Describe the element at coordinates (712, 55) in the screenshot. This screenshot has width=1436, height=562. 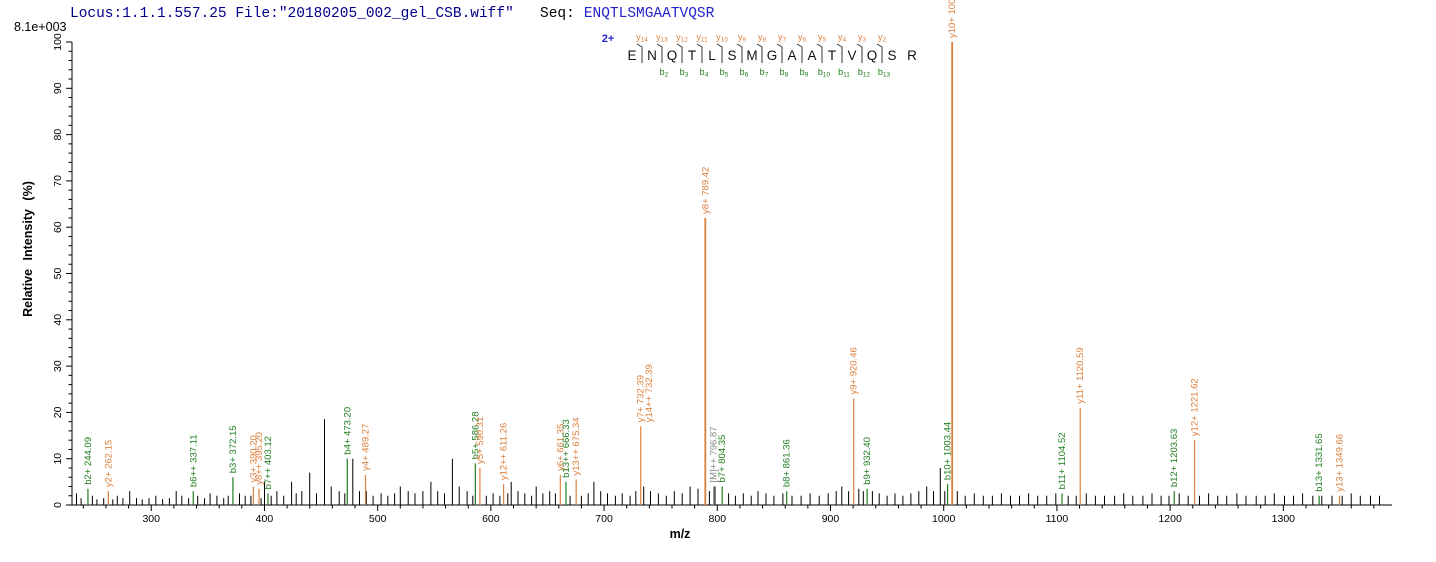
I see `residue-letter: L` at that location.